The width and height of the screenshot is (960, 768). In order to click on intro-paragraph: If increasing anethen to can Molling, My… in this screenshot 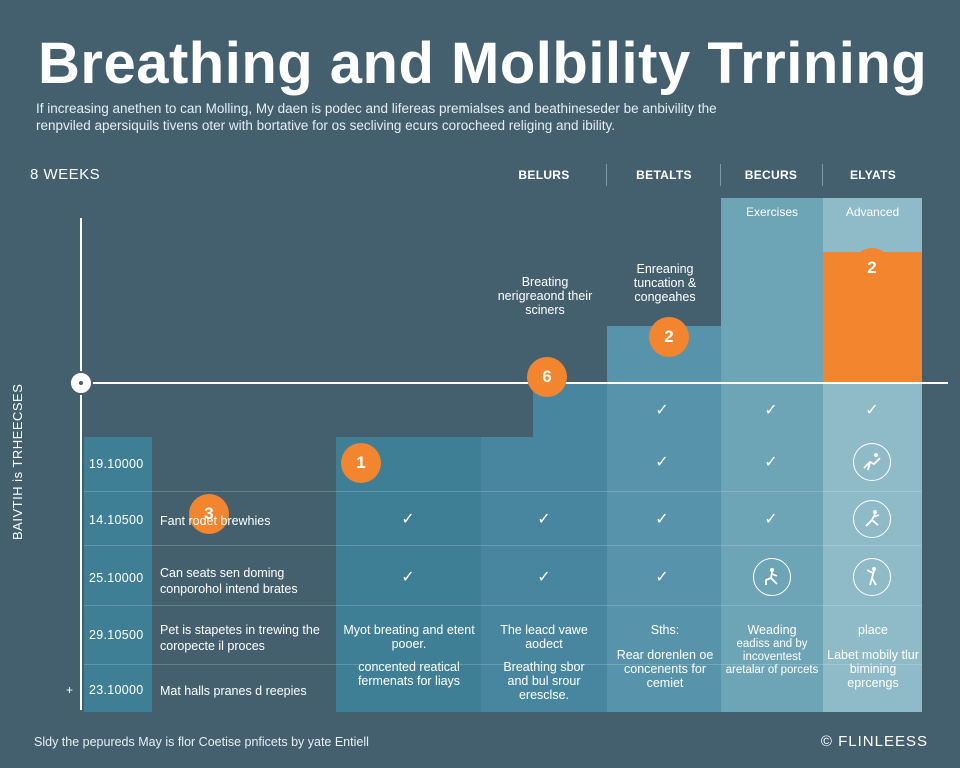, I will do `click(376, 117)`.